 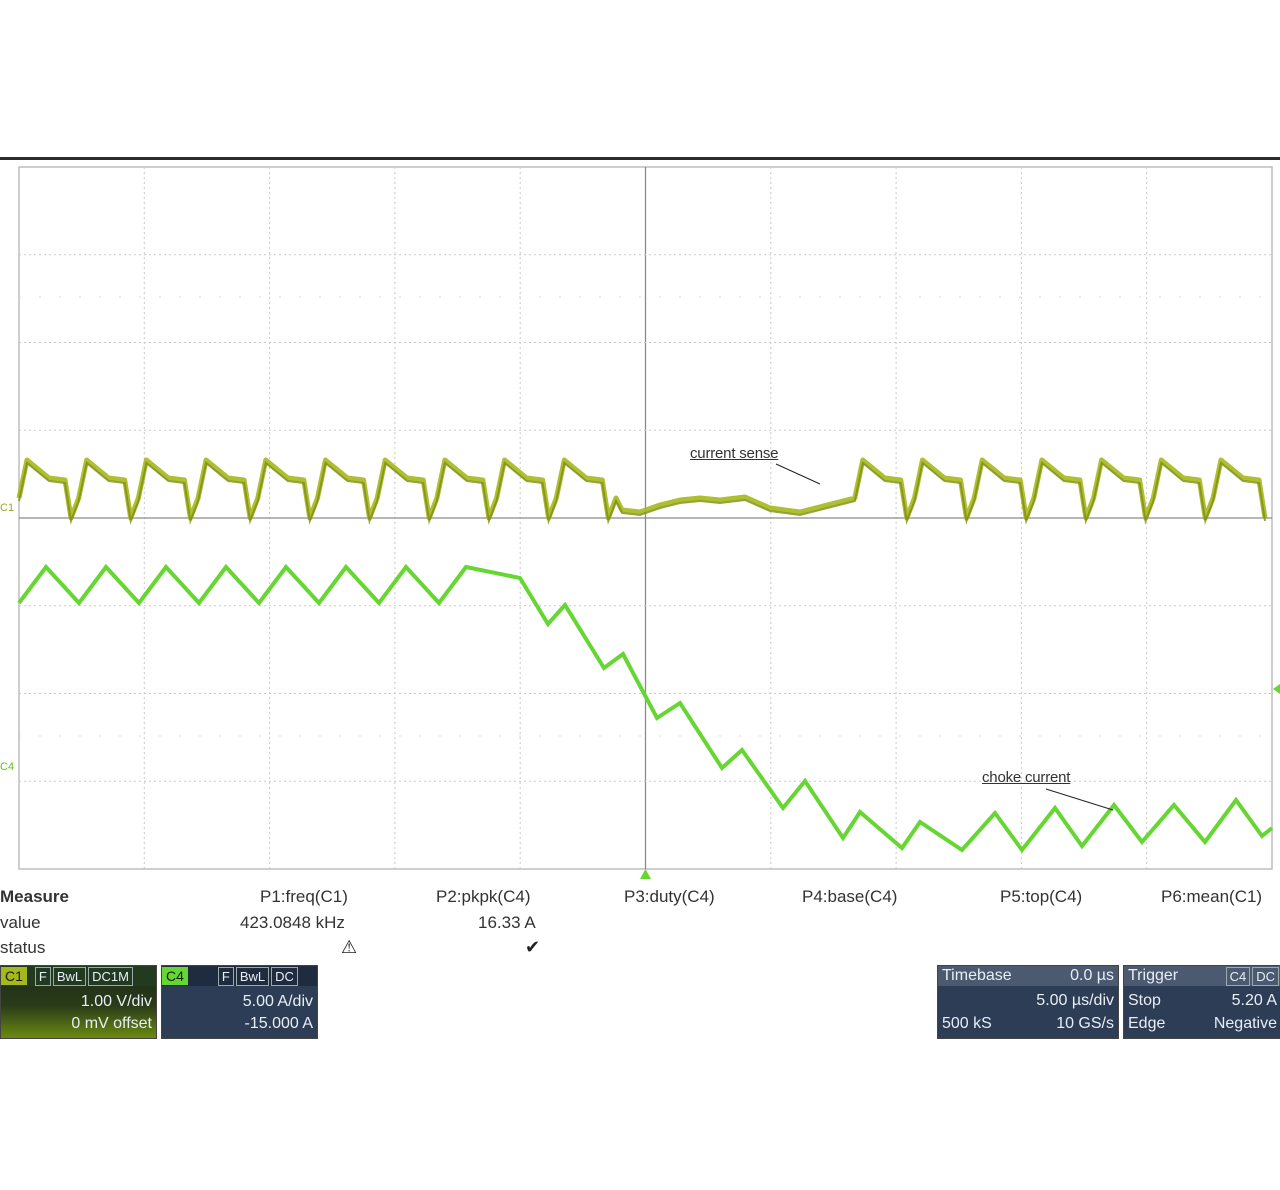 I want to click on c4-tag-dc: DC, so click(x=284, y=976).